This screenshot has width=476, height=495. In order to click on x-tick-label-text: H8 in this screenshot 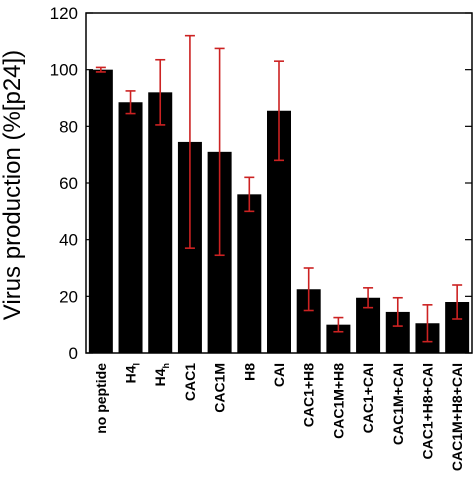, I will do `click(249, 372)`.